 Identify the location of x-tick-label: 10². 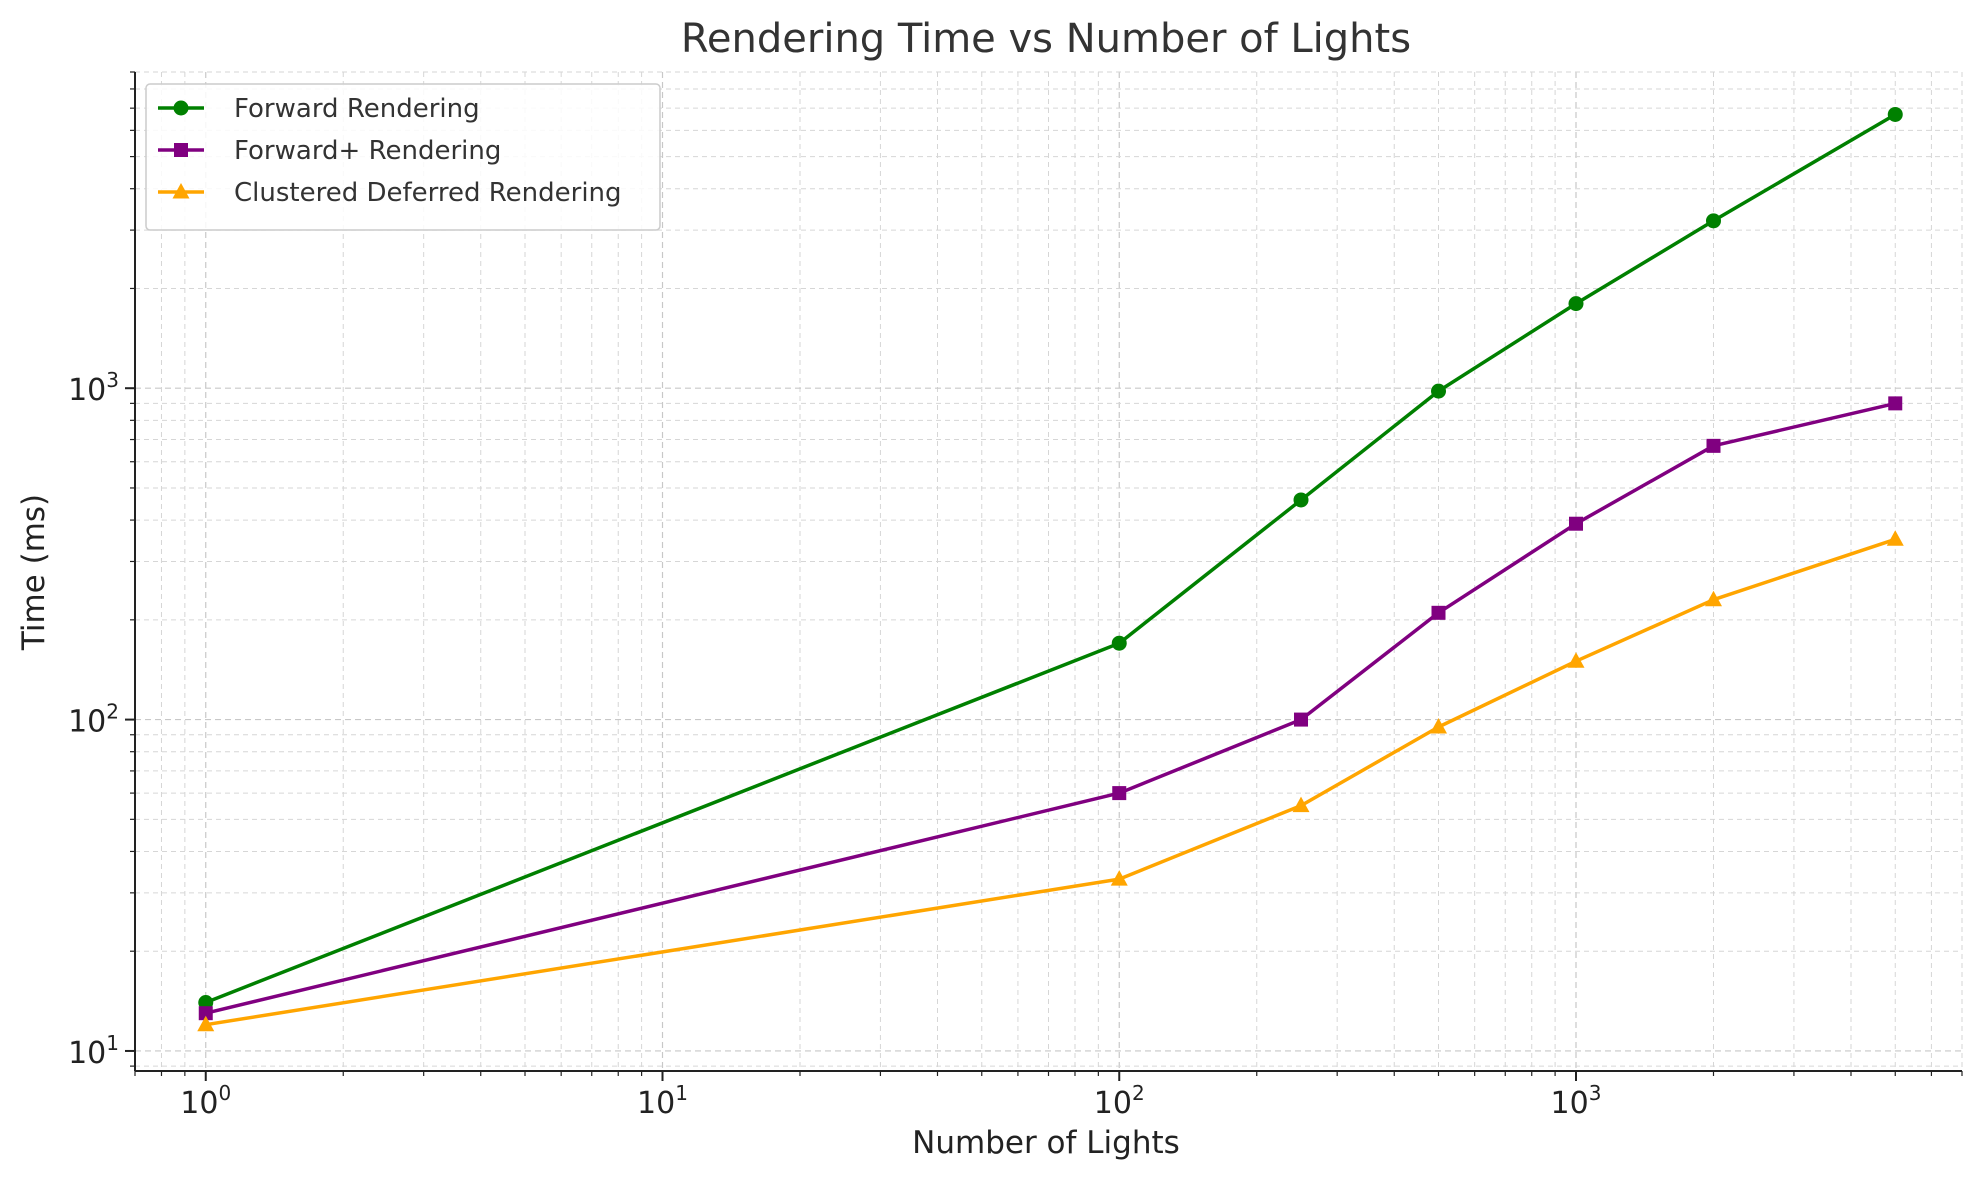
(1119, 1101).